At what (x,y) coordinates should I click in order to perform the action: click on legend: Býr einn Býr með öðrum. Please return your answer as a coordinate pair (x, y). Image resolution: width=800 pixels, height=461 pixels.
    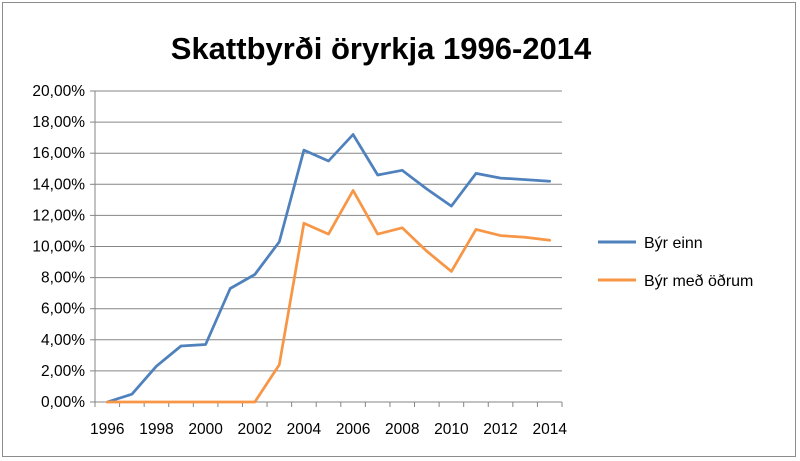
    Looking at the image, I should click on (675, 262).